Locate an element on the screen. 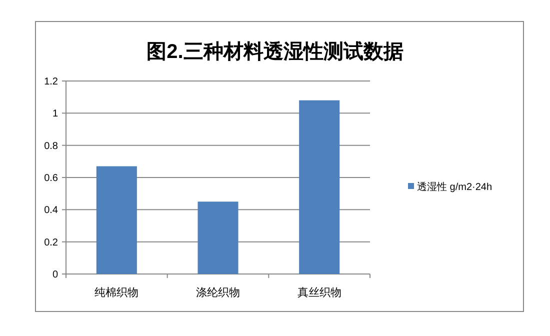  chart-title: 图2.三种材料透湿性测试数据 is located at coordinates (275, 51).